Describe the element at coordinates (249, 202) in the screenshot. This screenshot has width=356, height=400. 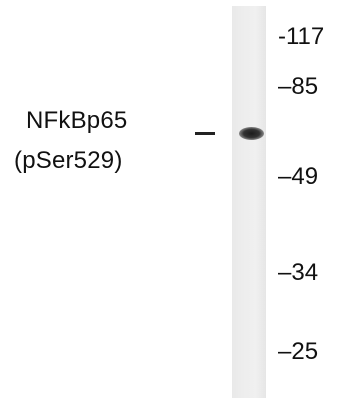
I see `blot-lane` at that location.